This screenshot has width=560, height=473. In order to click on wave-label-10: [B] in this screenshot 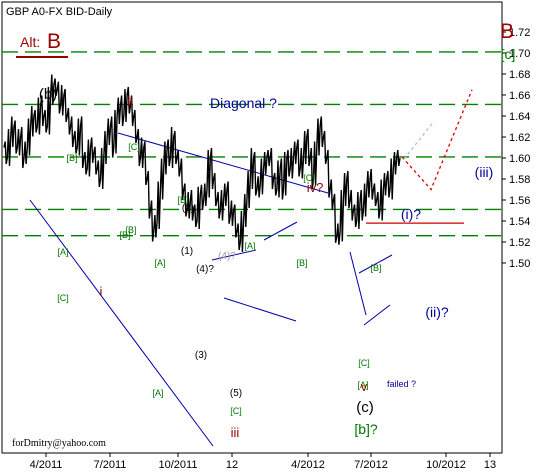, I will do `click(182, 200)`.